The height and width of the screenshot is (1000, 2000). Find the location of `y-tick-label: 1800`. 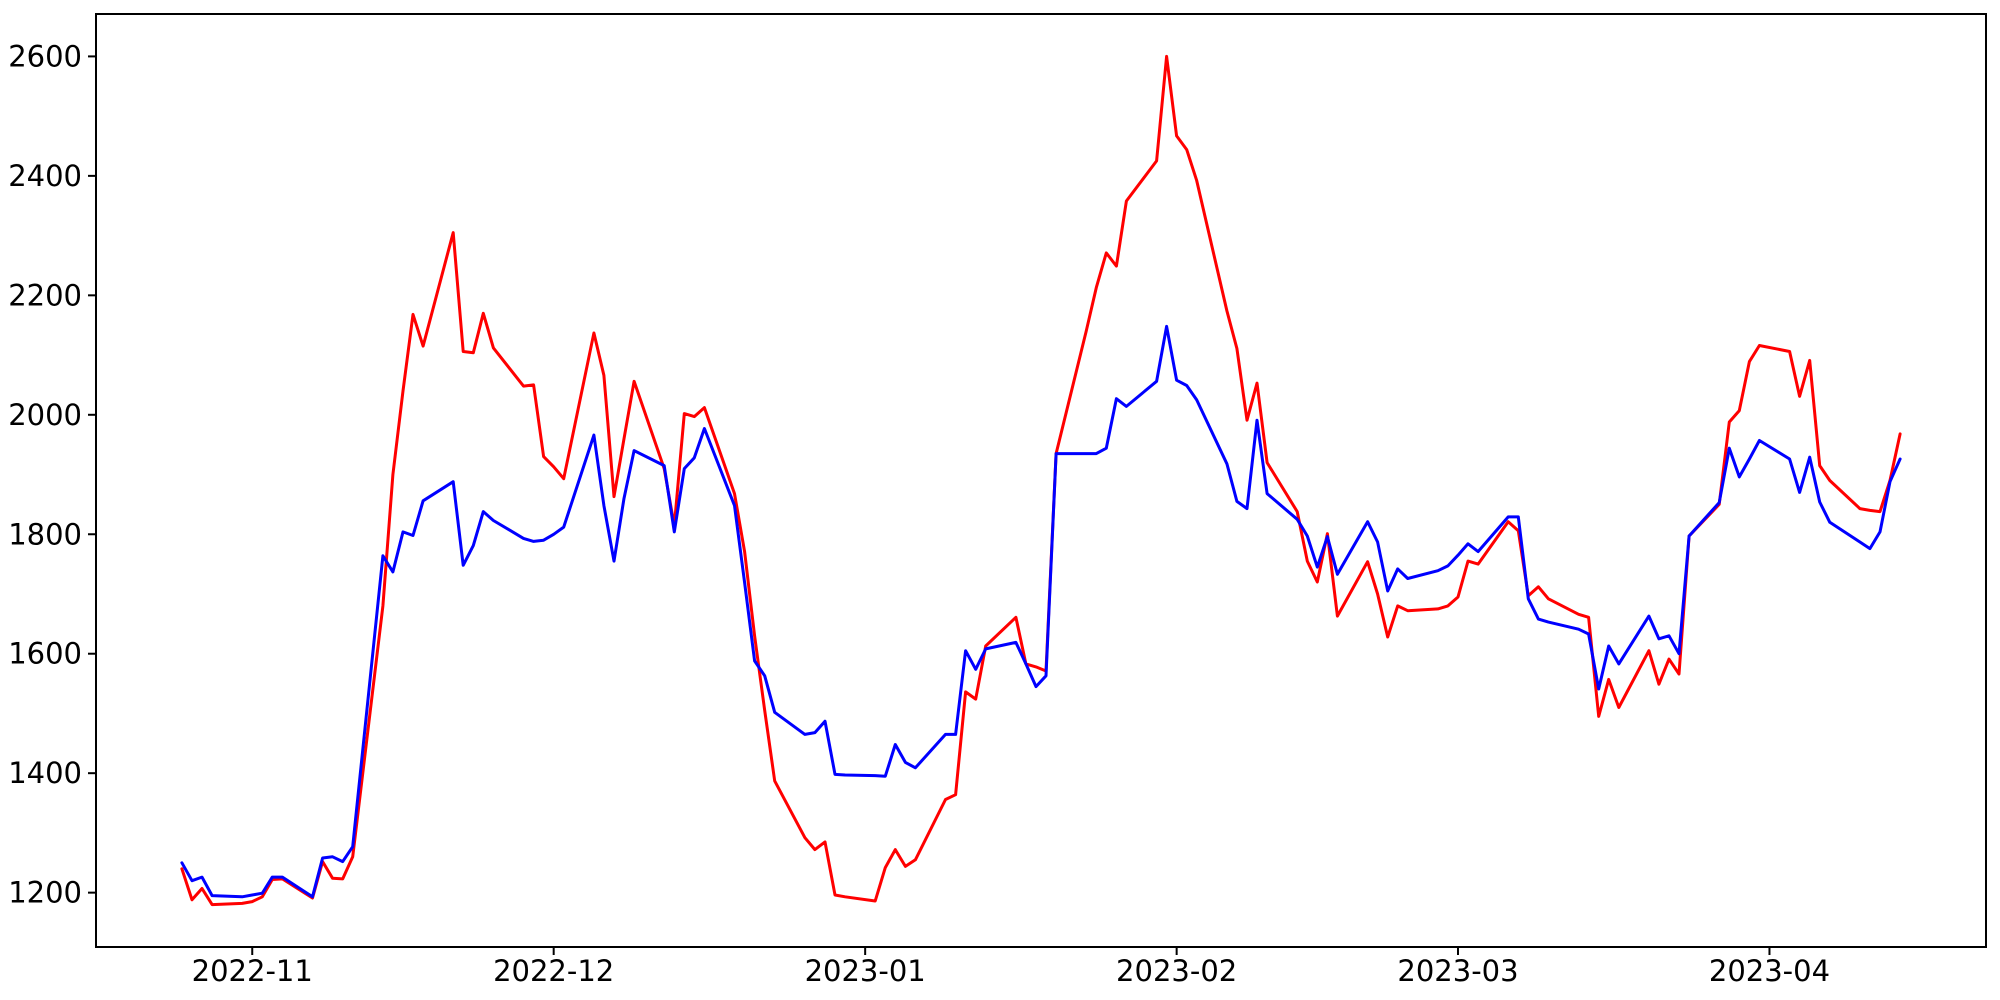

y-tick-label: 1800 is located at coordinates (45, 534).